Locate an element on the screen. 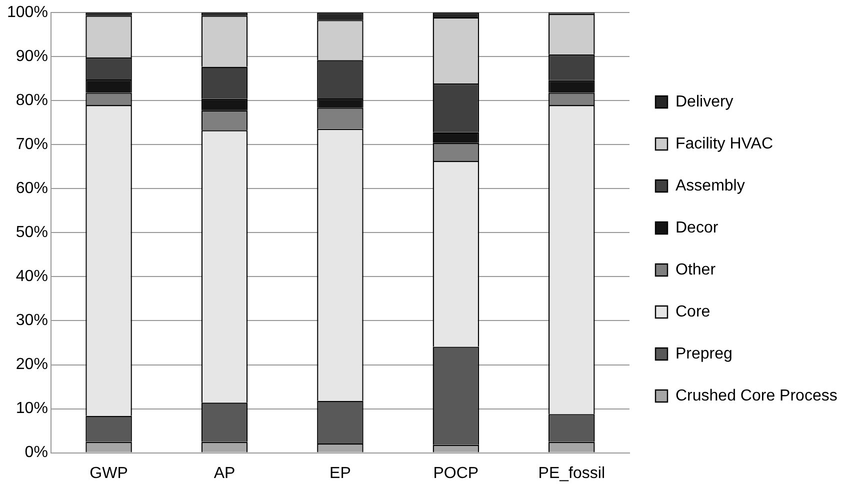 This screenshot has height=490, width=842. y-tick-label: 20% is located at coordinates (32, 365).